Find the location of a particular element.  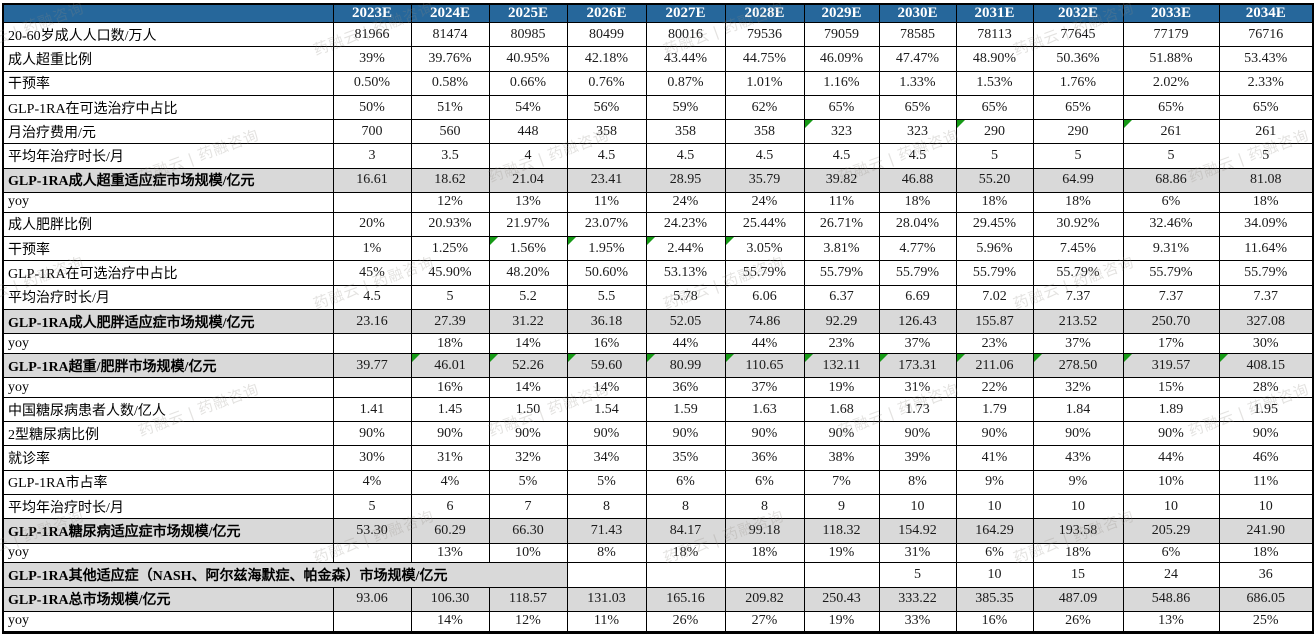

data-cell: 46.09% is located at coordinates (841, 59).